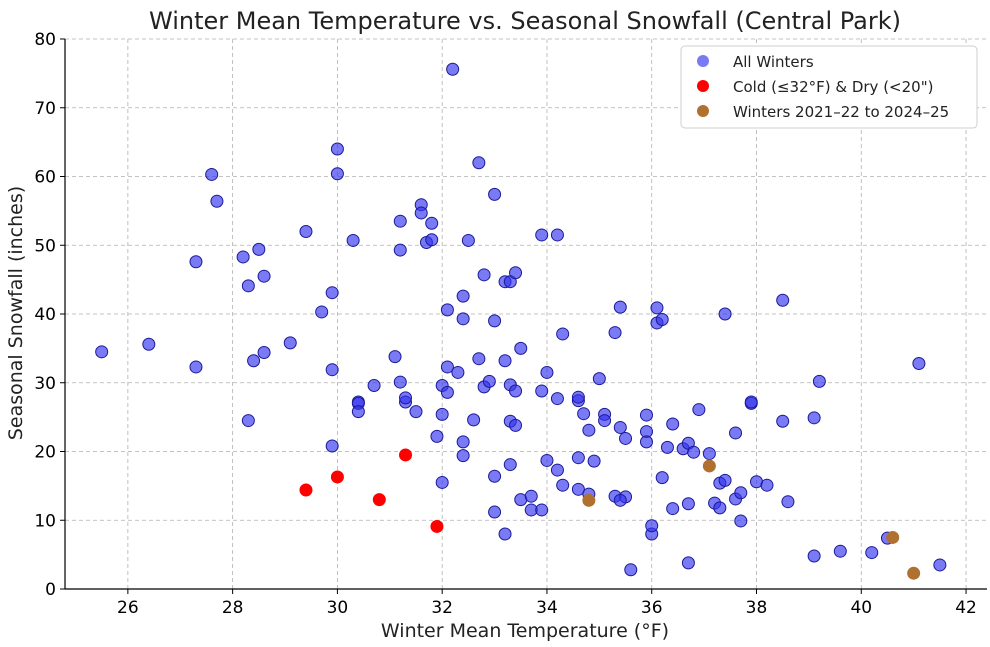 This screenshot has height=647, width=990. What do you see at coordinates (442, 608) in the screenshot?
I see `x-tick-label: 32` at bounding box center [442, 608].